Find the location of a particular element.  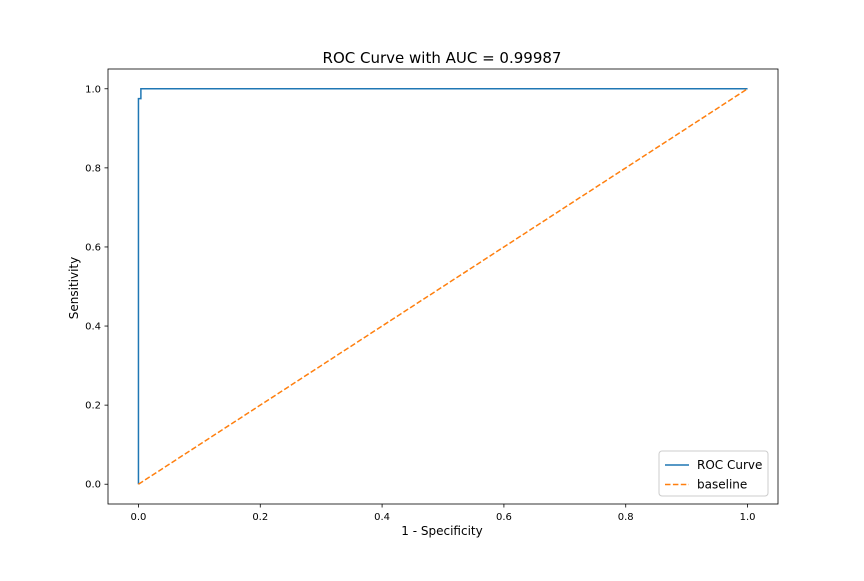

x-tick-label: 1.0 is located at coordinates (748, 517).